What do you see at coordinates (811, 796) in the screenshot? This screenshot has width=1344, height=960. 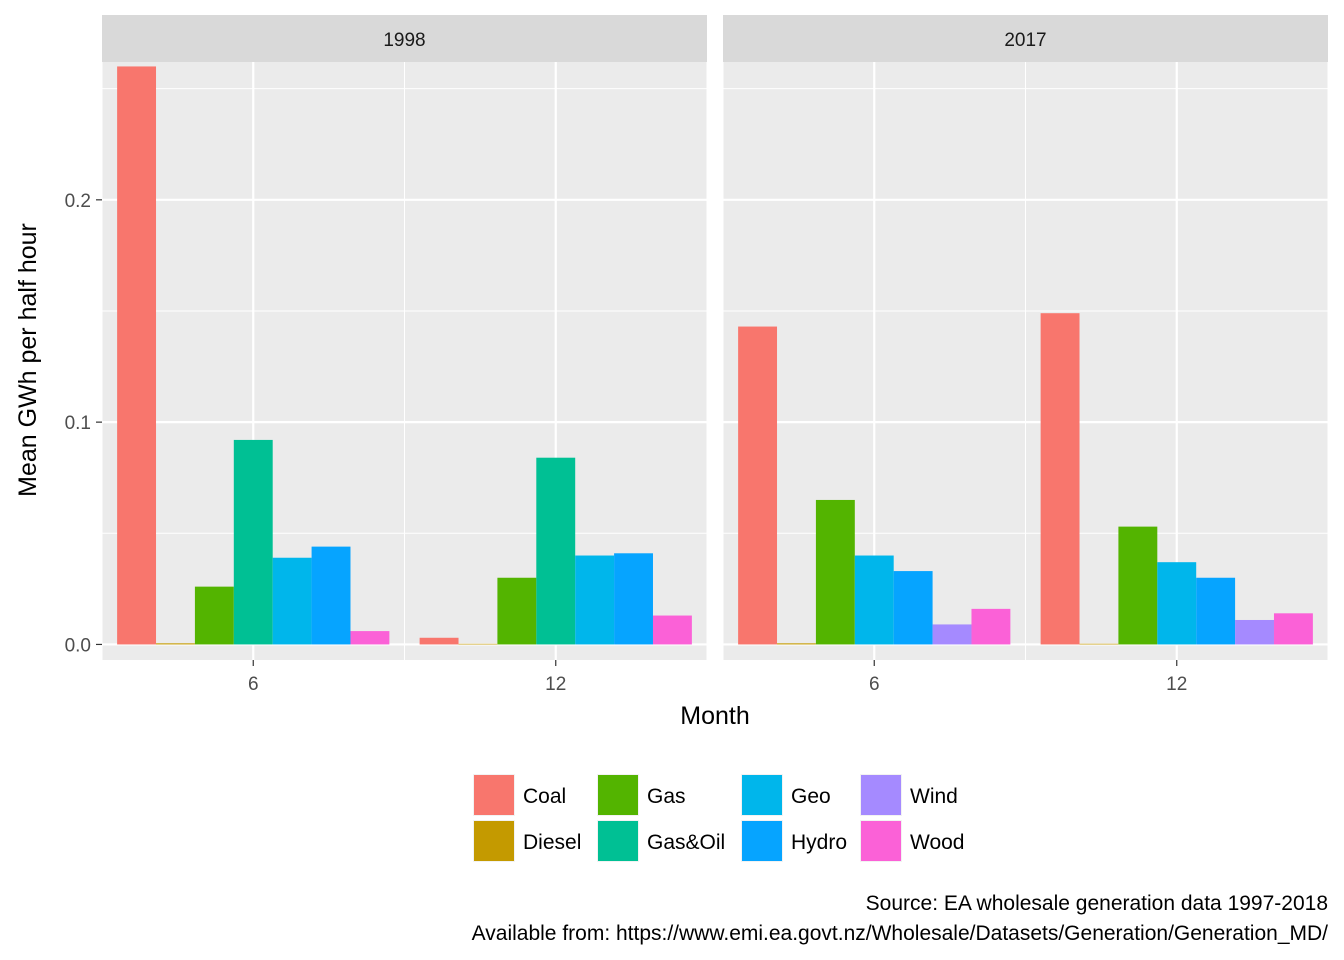 I see `legend-label: Geo` at bounding box center [811, 796].